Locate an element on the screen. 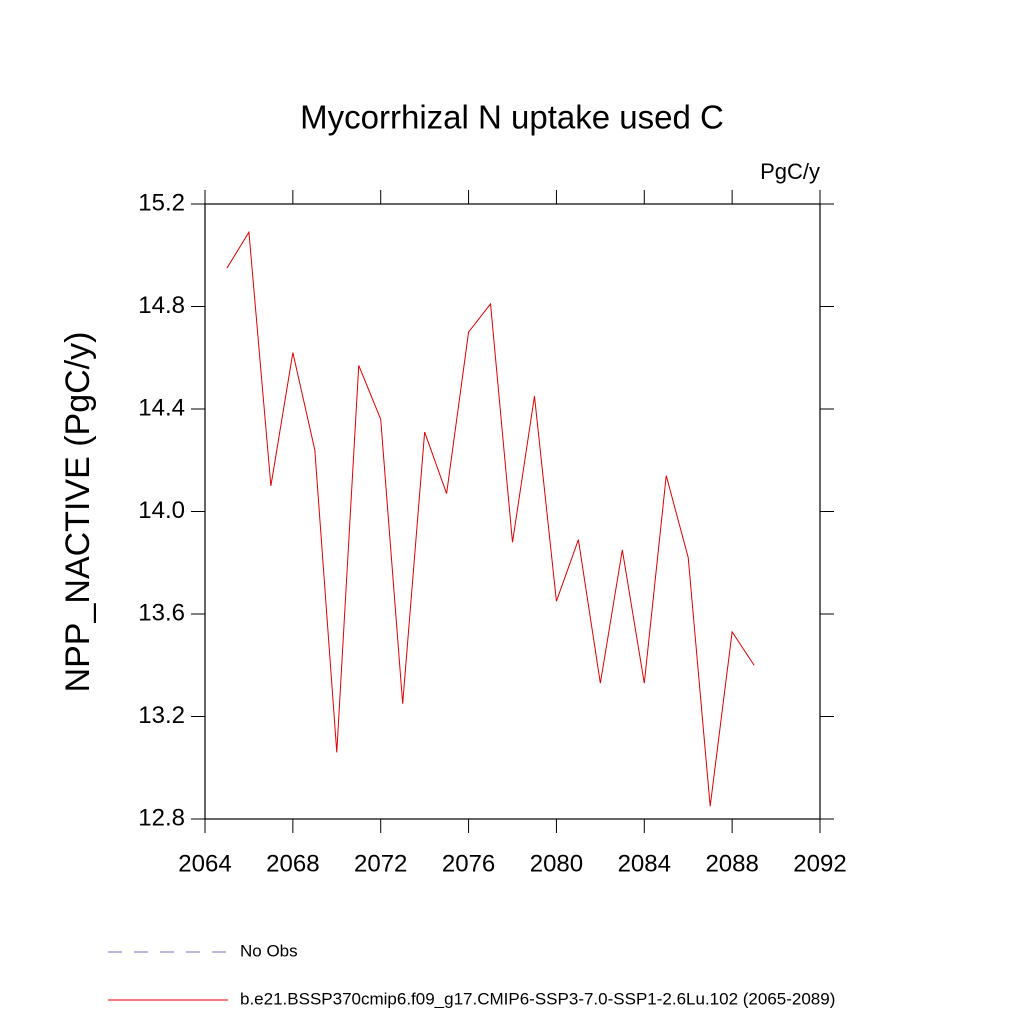 The image size is (1024, 1029). legend-label: No Obs is located at coordinates (269, 950).